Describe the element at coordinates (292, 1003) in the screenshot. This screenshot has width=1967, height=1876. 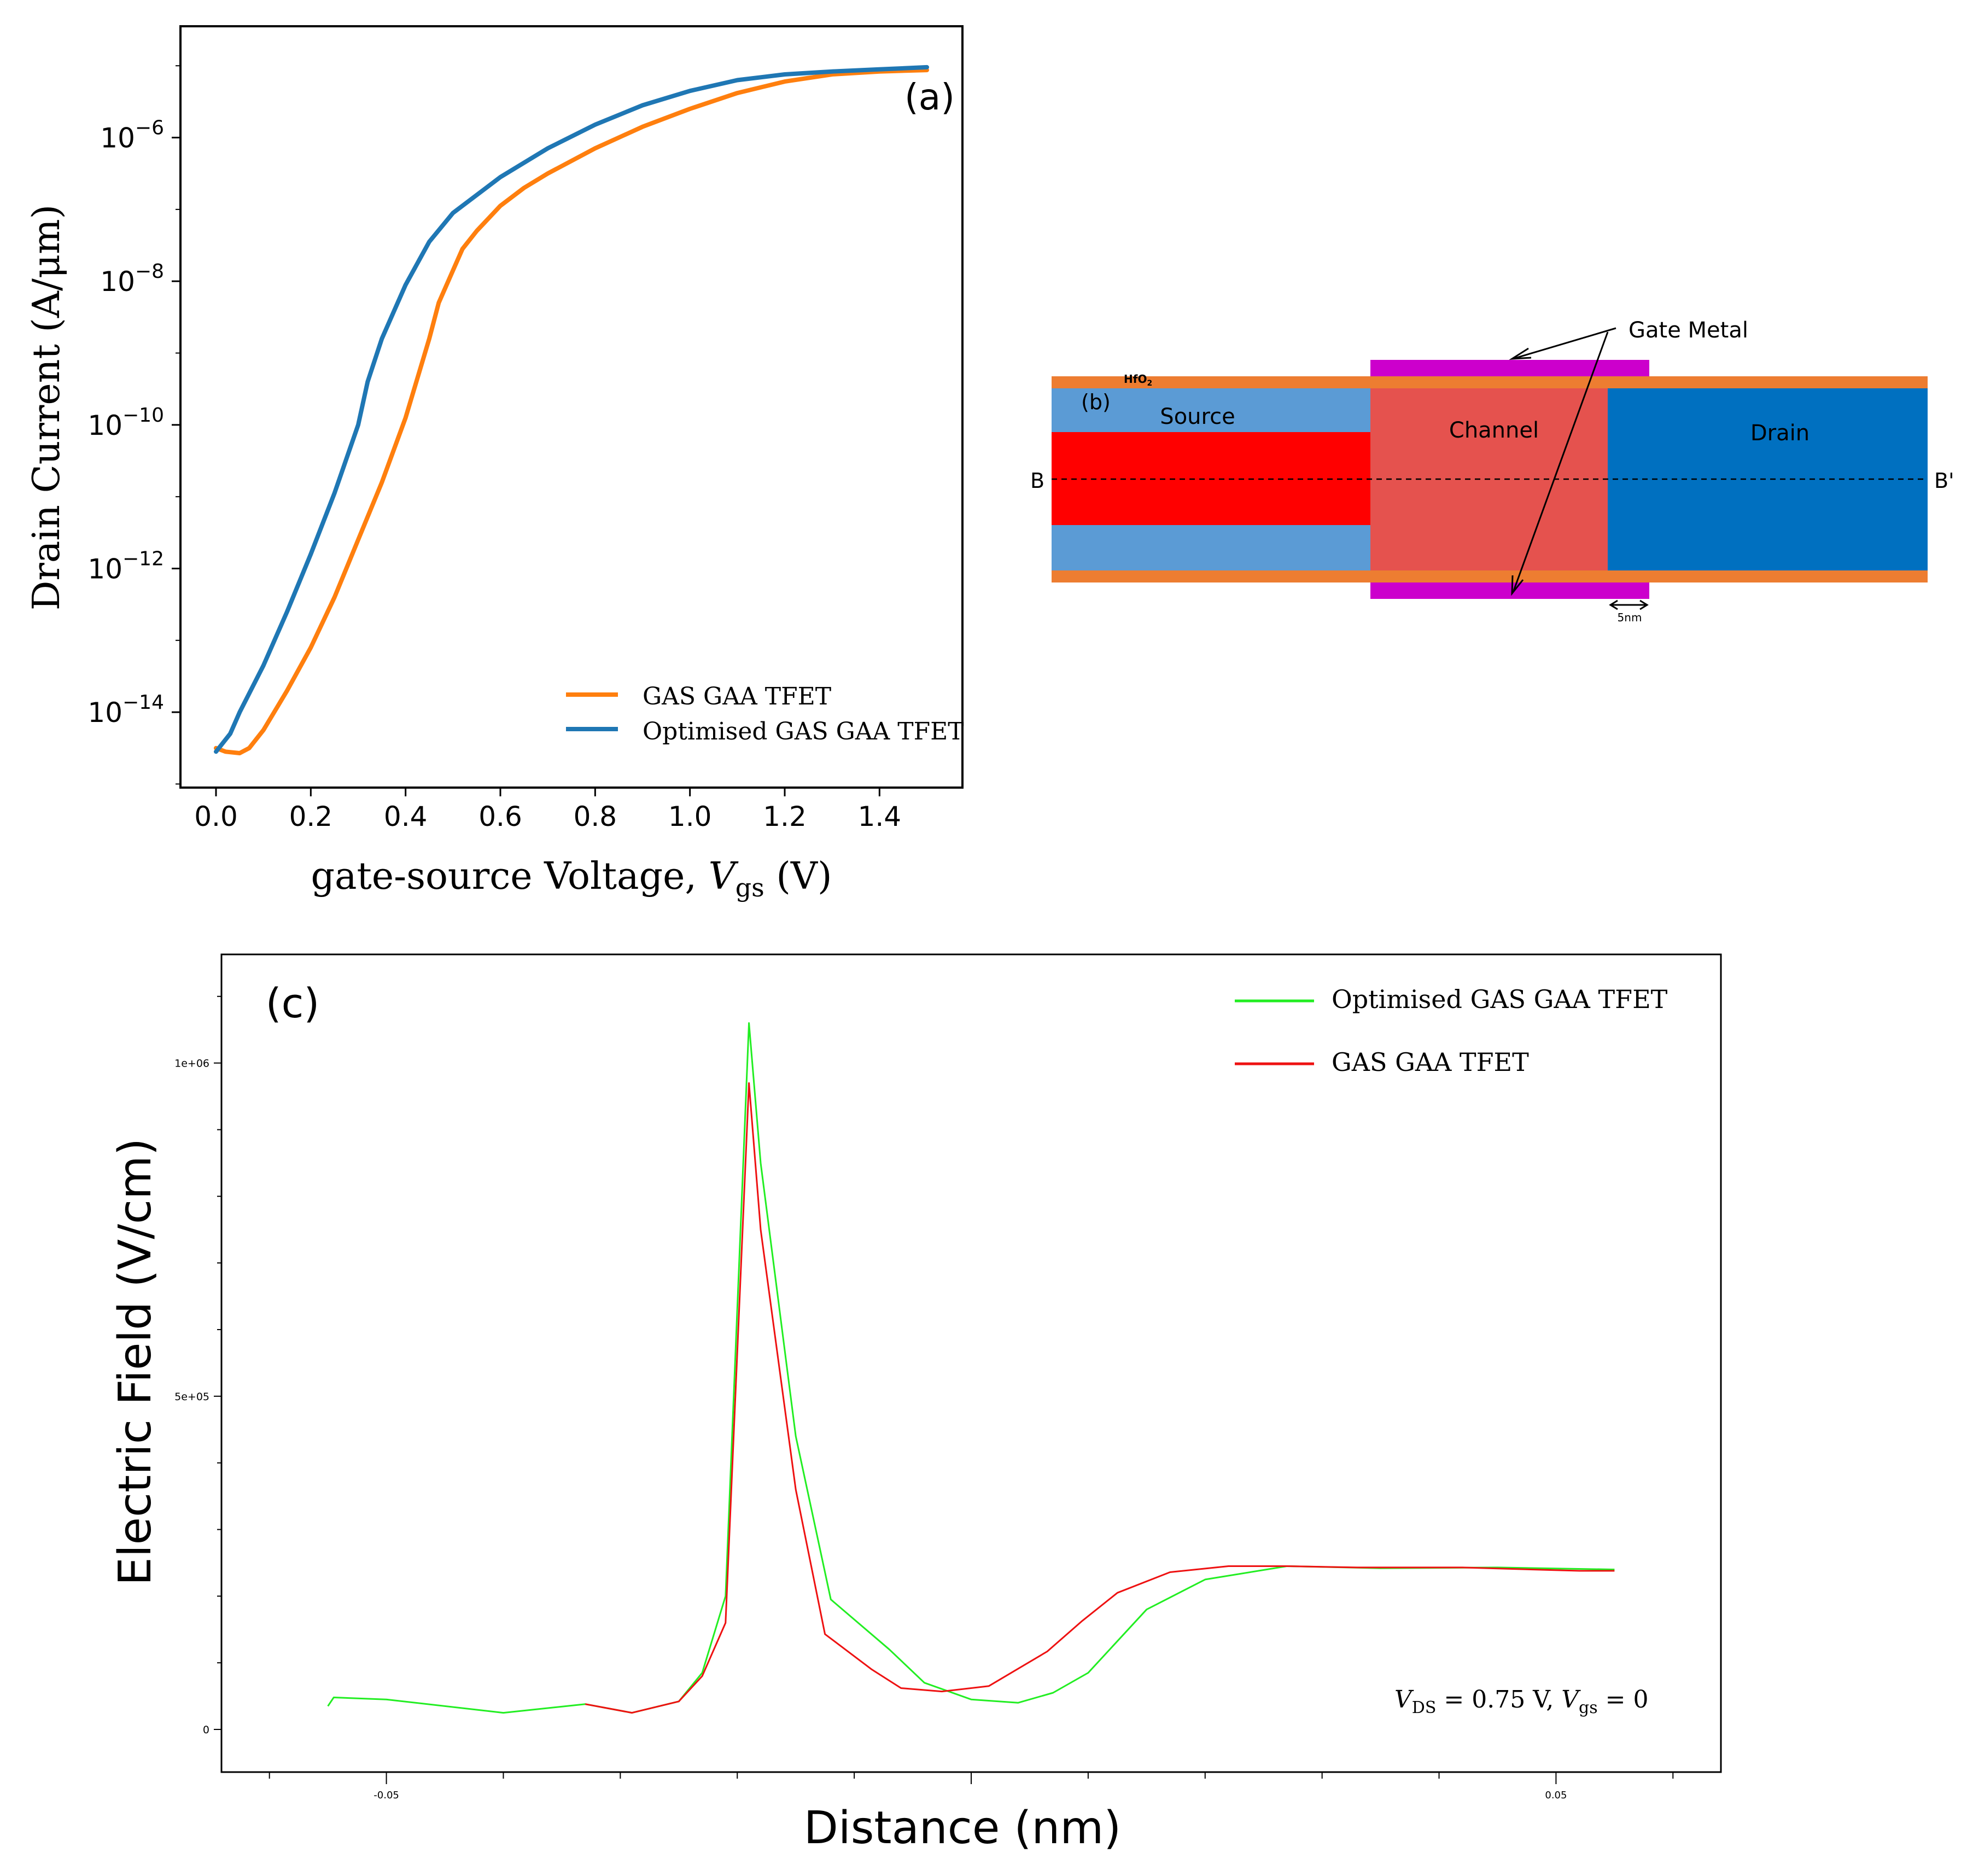
I see `chart-c-panel-label: (c)` at that location.